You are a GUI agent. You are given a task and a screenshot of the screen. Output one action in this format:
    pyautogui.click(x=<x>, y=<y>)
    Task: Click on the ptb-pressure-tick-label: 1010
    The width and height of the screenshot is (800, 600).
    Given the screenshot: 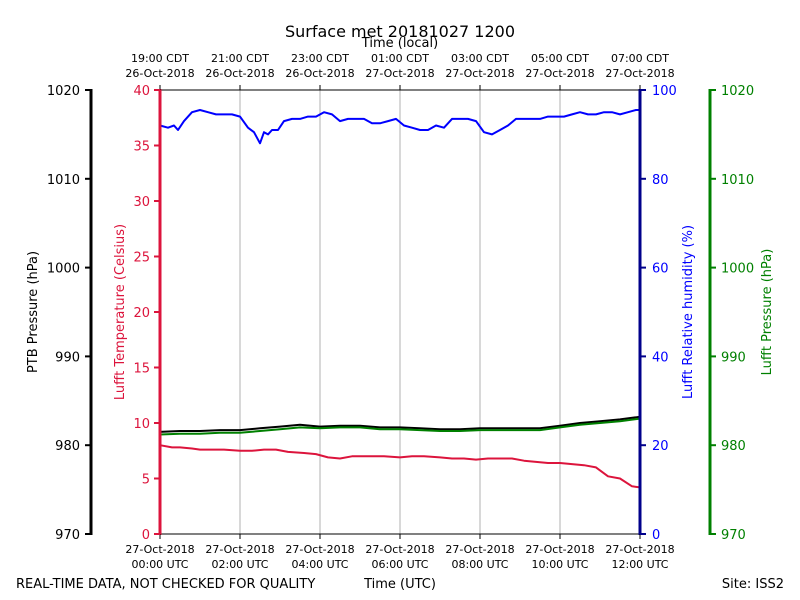 What is the action you would take?
    pyautogui.click(x=63, y=180)
    